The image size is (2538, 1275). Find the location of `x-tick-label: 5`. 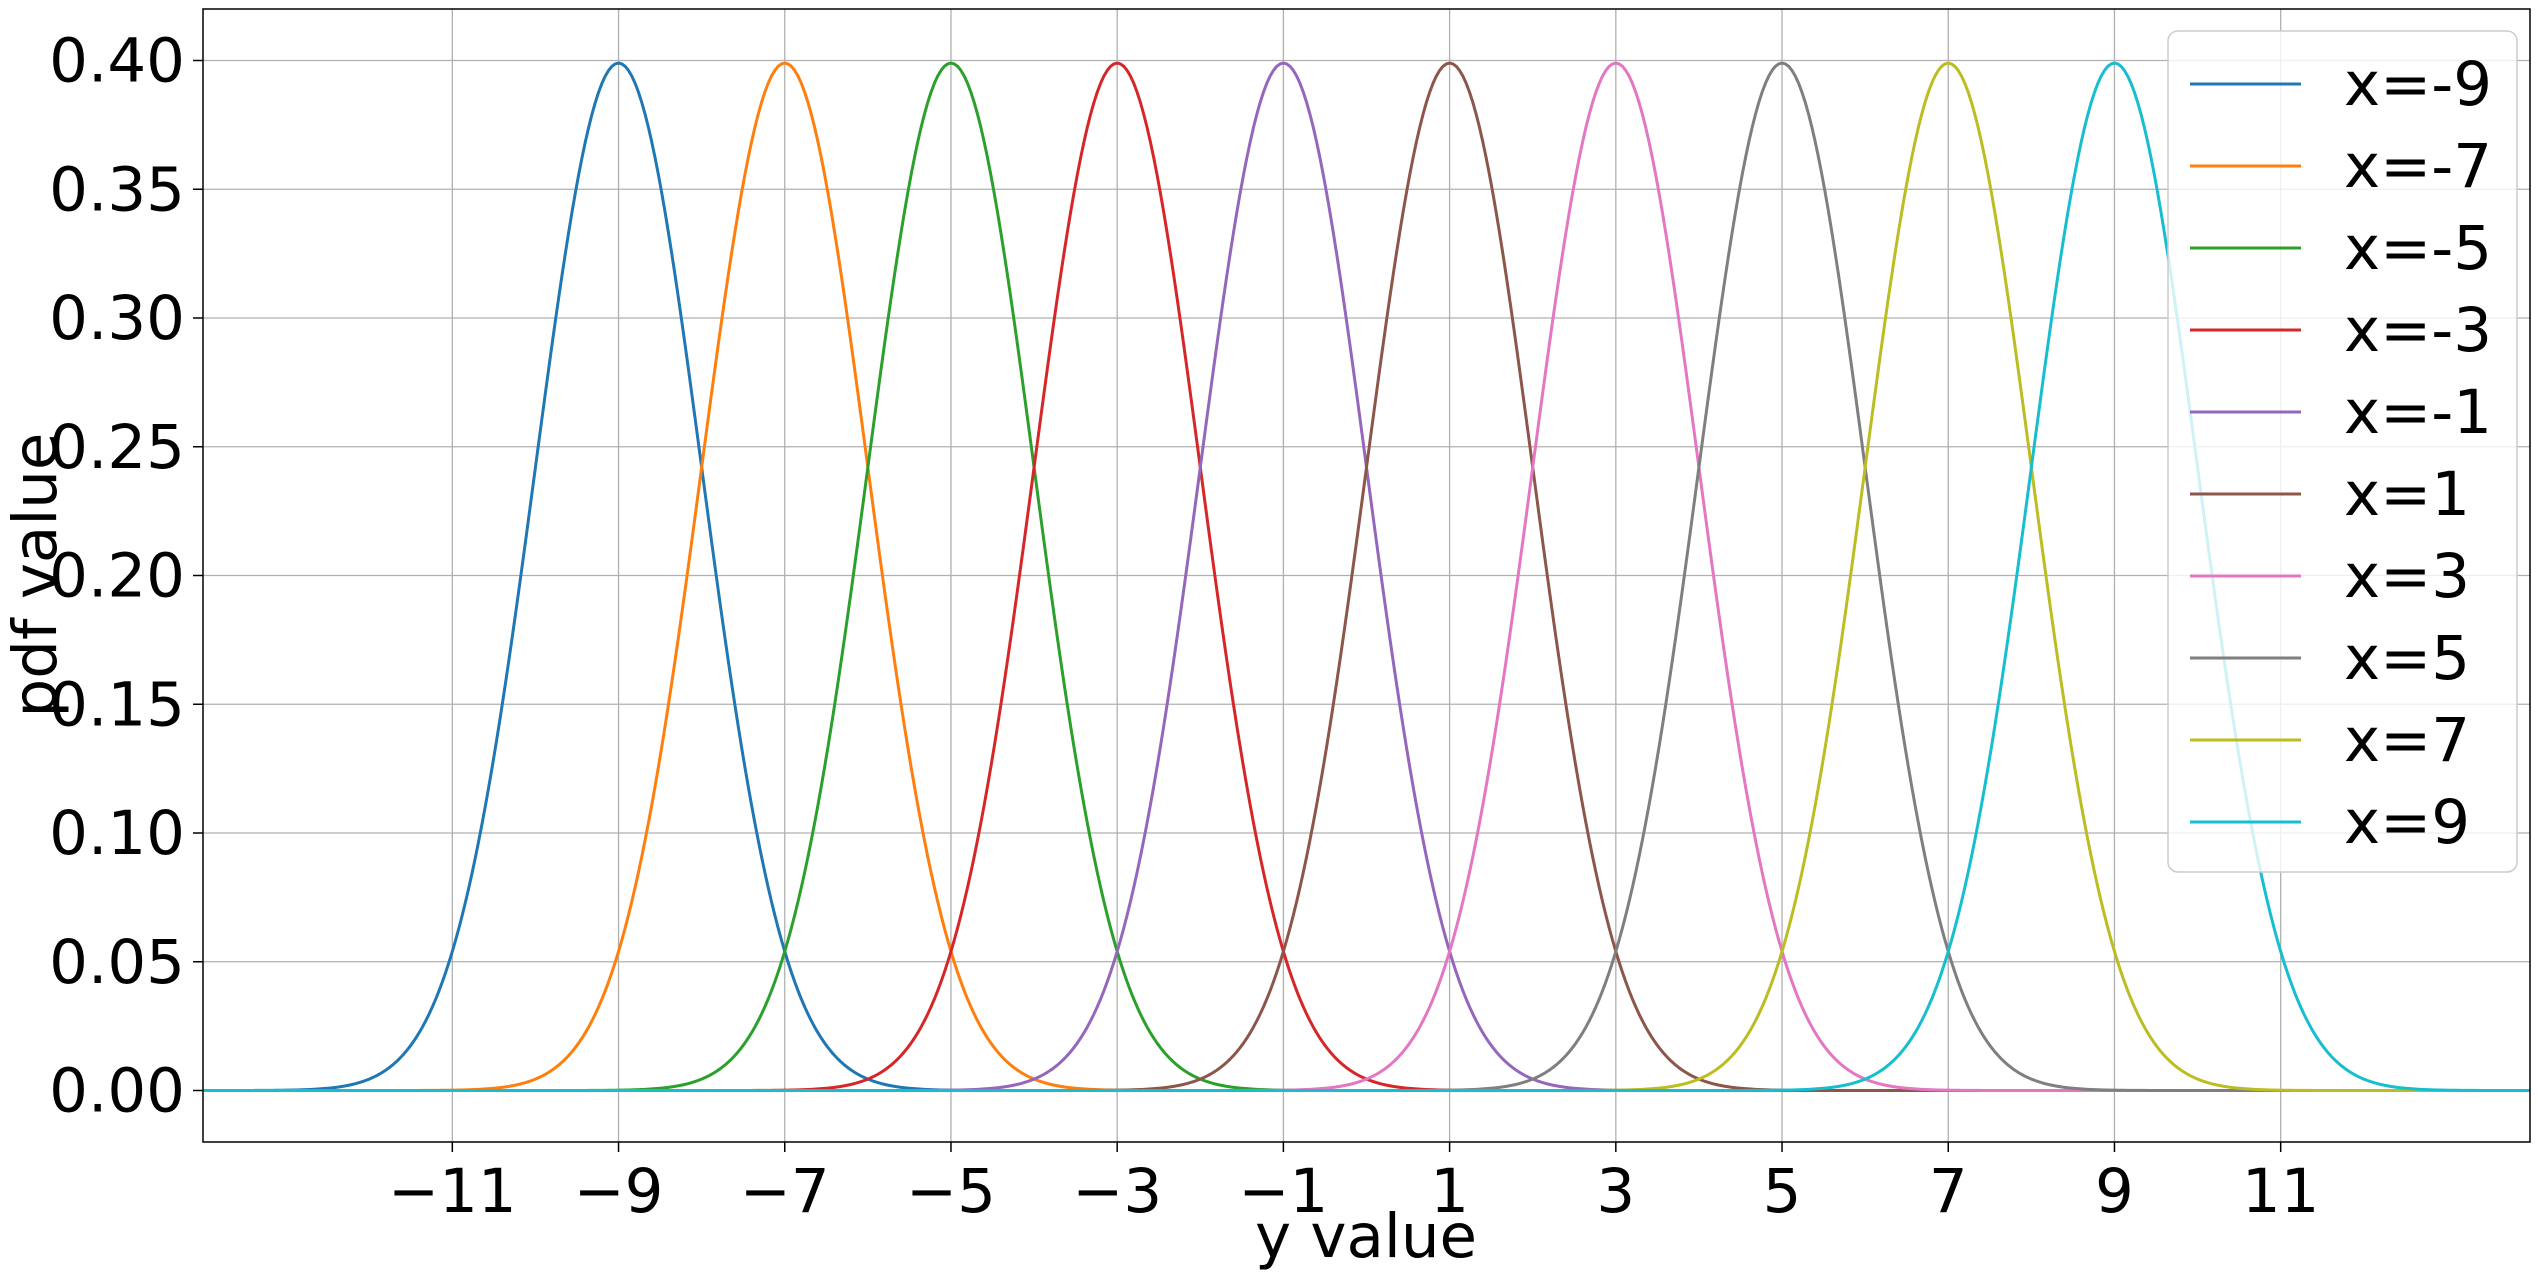

x-tick-label: 5 is located at coordinates (1782, 1191).